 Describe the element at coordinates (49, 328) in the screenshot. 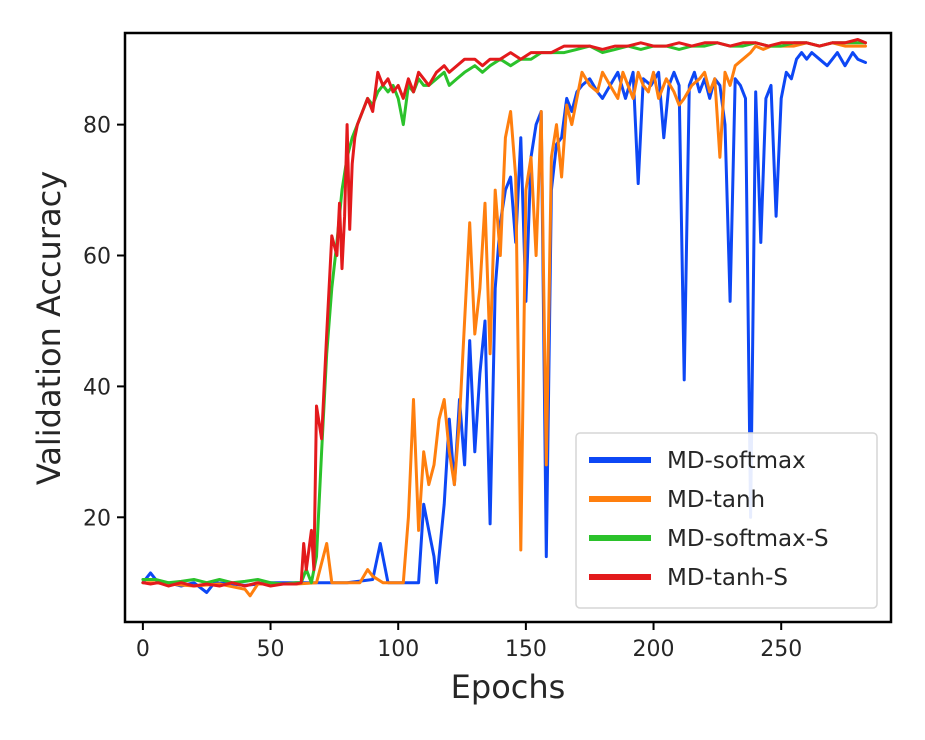

I see `y-axis-label: Validation Accuracy` at that location.